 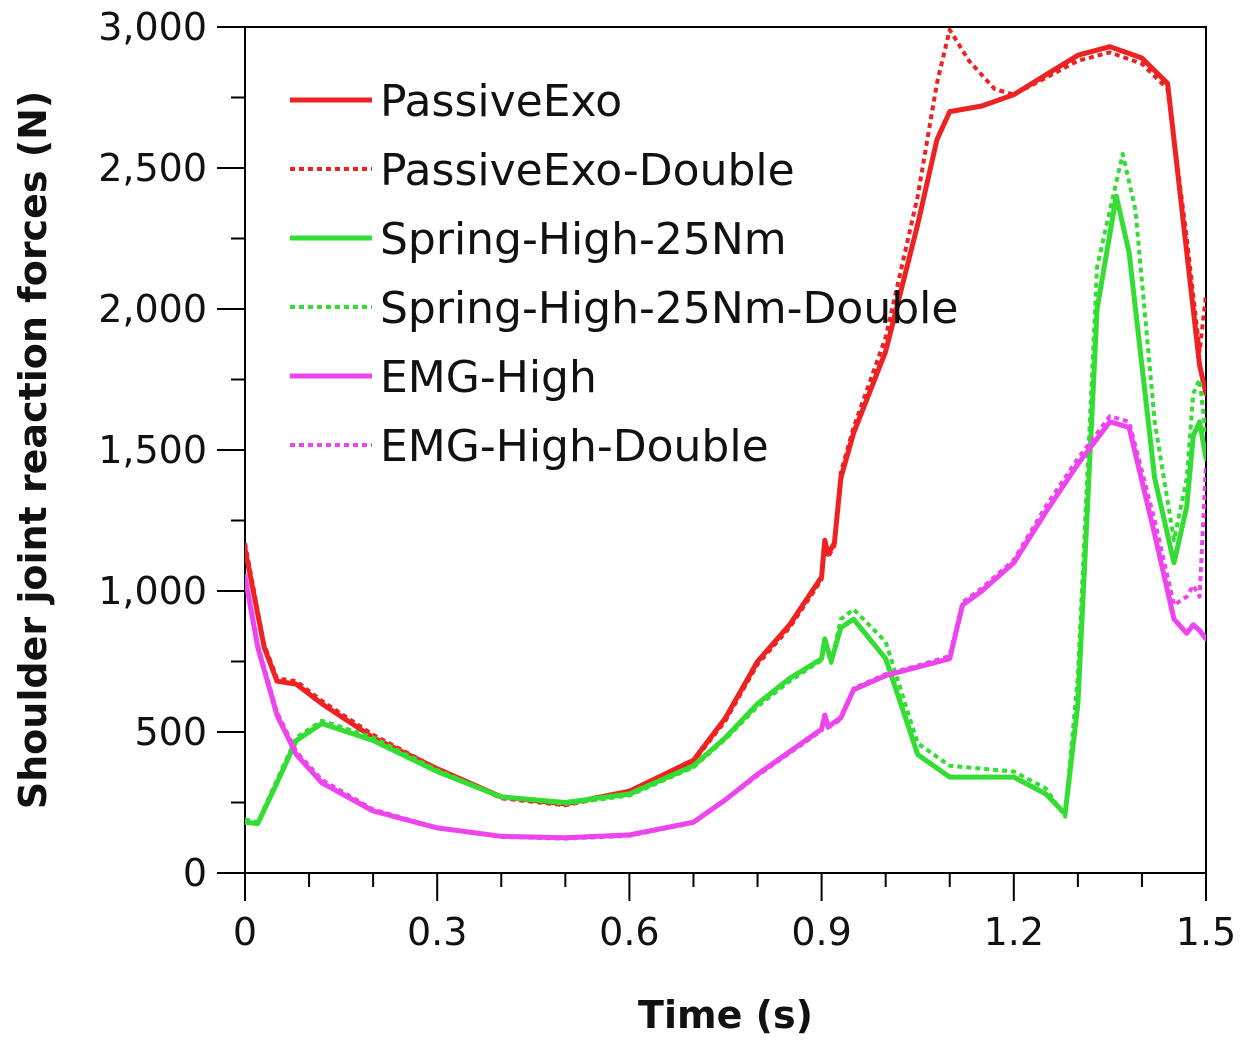 What do you see at coordinates (669, 308) in the screenshot?
I see `legend-label: Spring-High-25Nm-Double` at bounding box center [669, 308].